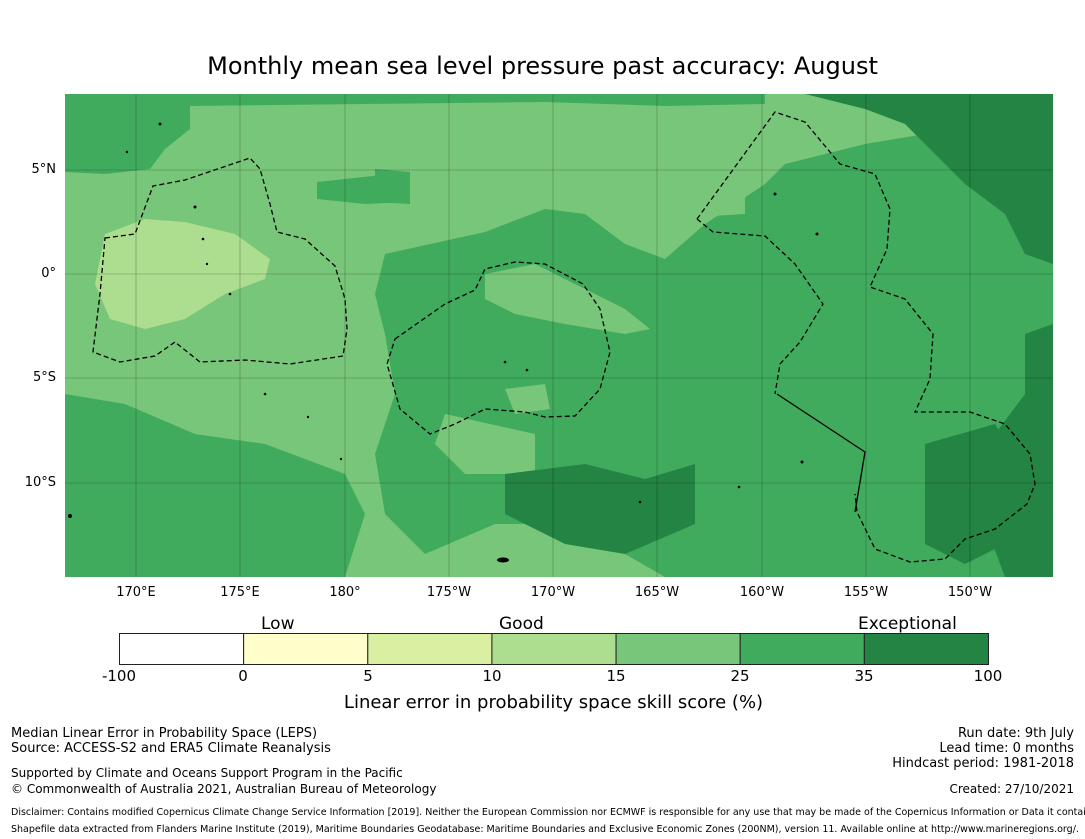  What do you see at coordinates (760, 306) in the screenshot?
I see `eez-east-inner` at bounding box center [760, 306].